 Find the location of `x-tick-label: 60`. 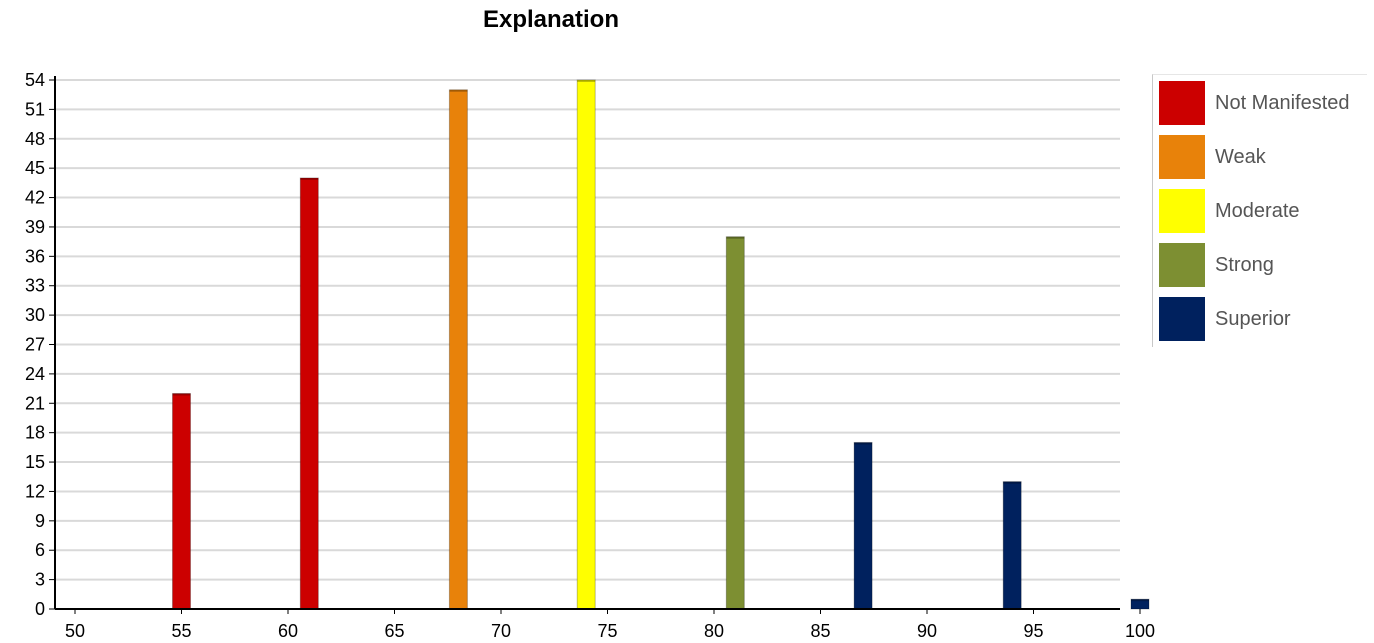

x-tick-label: 60 is located at coordinates (288, 631).